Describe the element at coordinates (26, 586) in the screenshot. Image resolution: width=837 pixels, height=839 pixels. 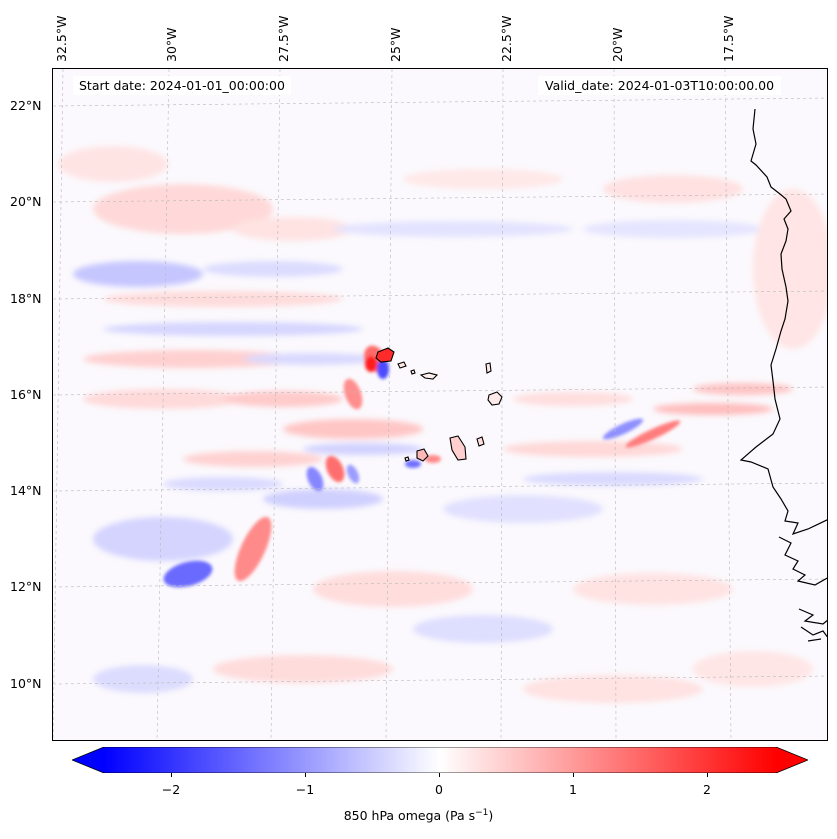
I see `lat-label-12n: 12°N` at that location.